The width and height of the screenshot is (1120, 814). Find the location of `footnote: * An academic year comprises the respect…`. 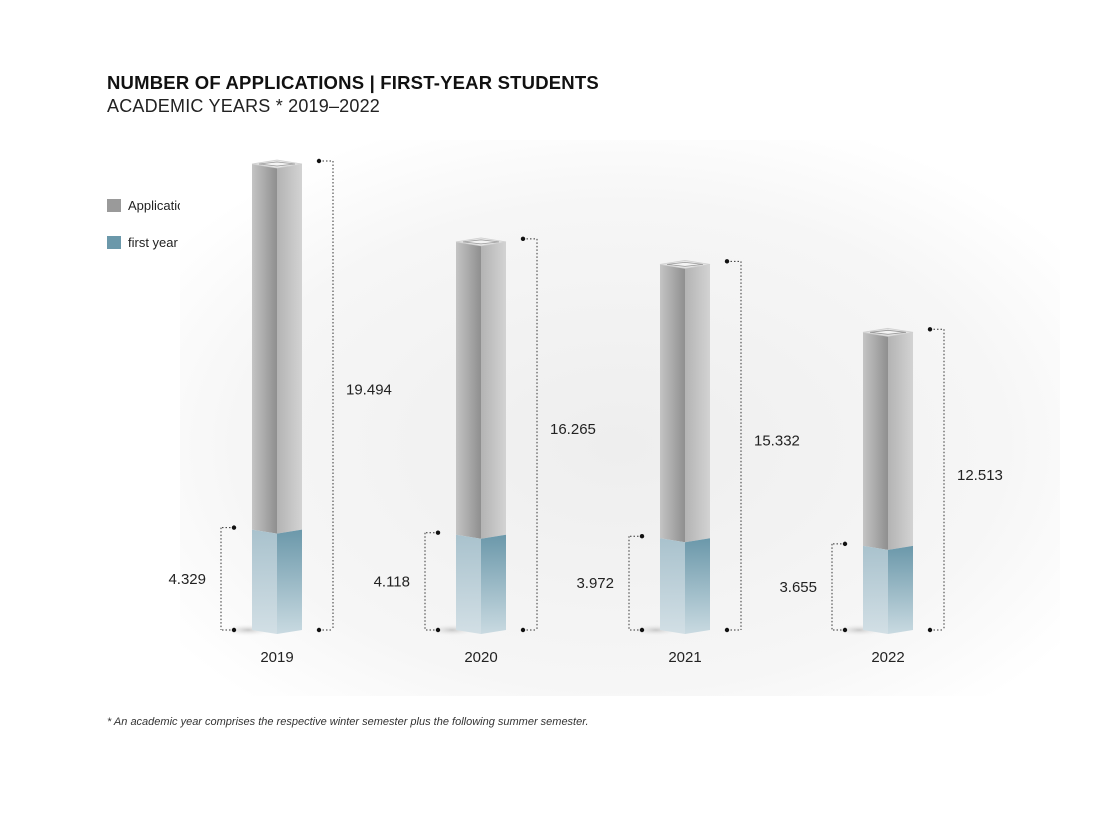

footnote: * An academic year comprises the respect… is located at coordinates (348, 722).